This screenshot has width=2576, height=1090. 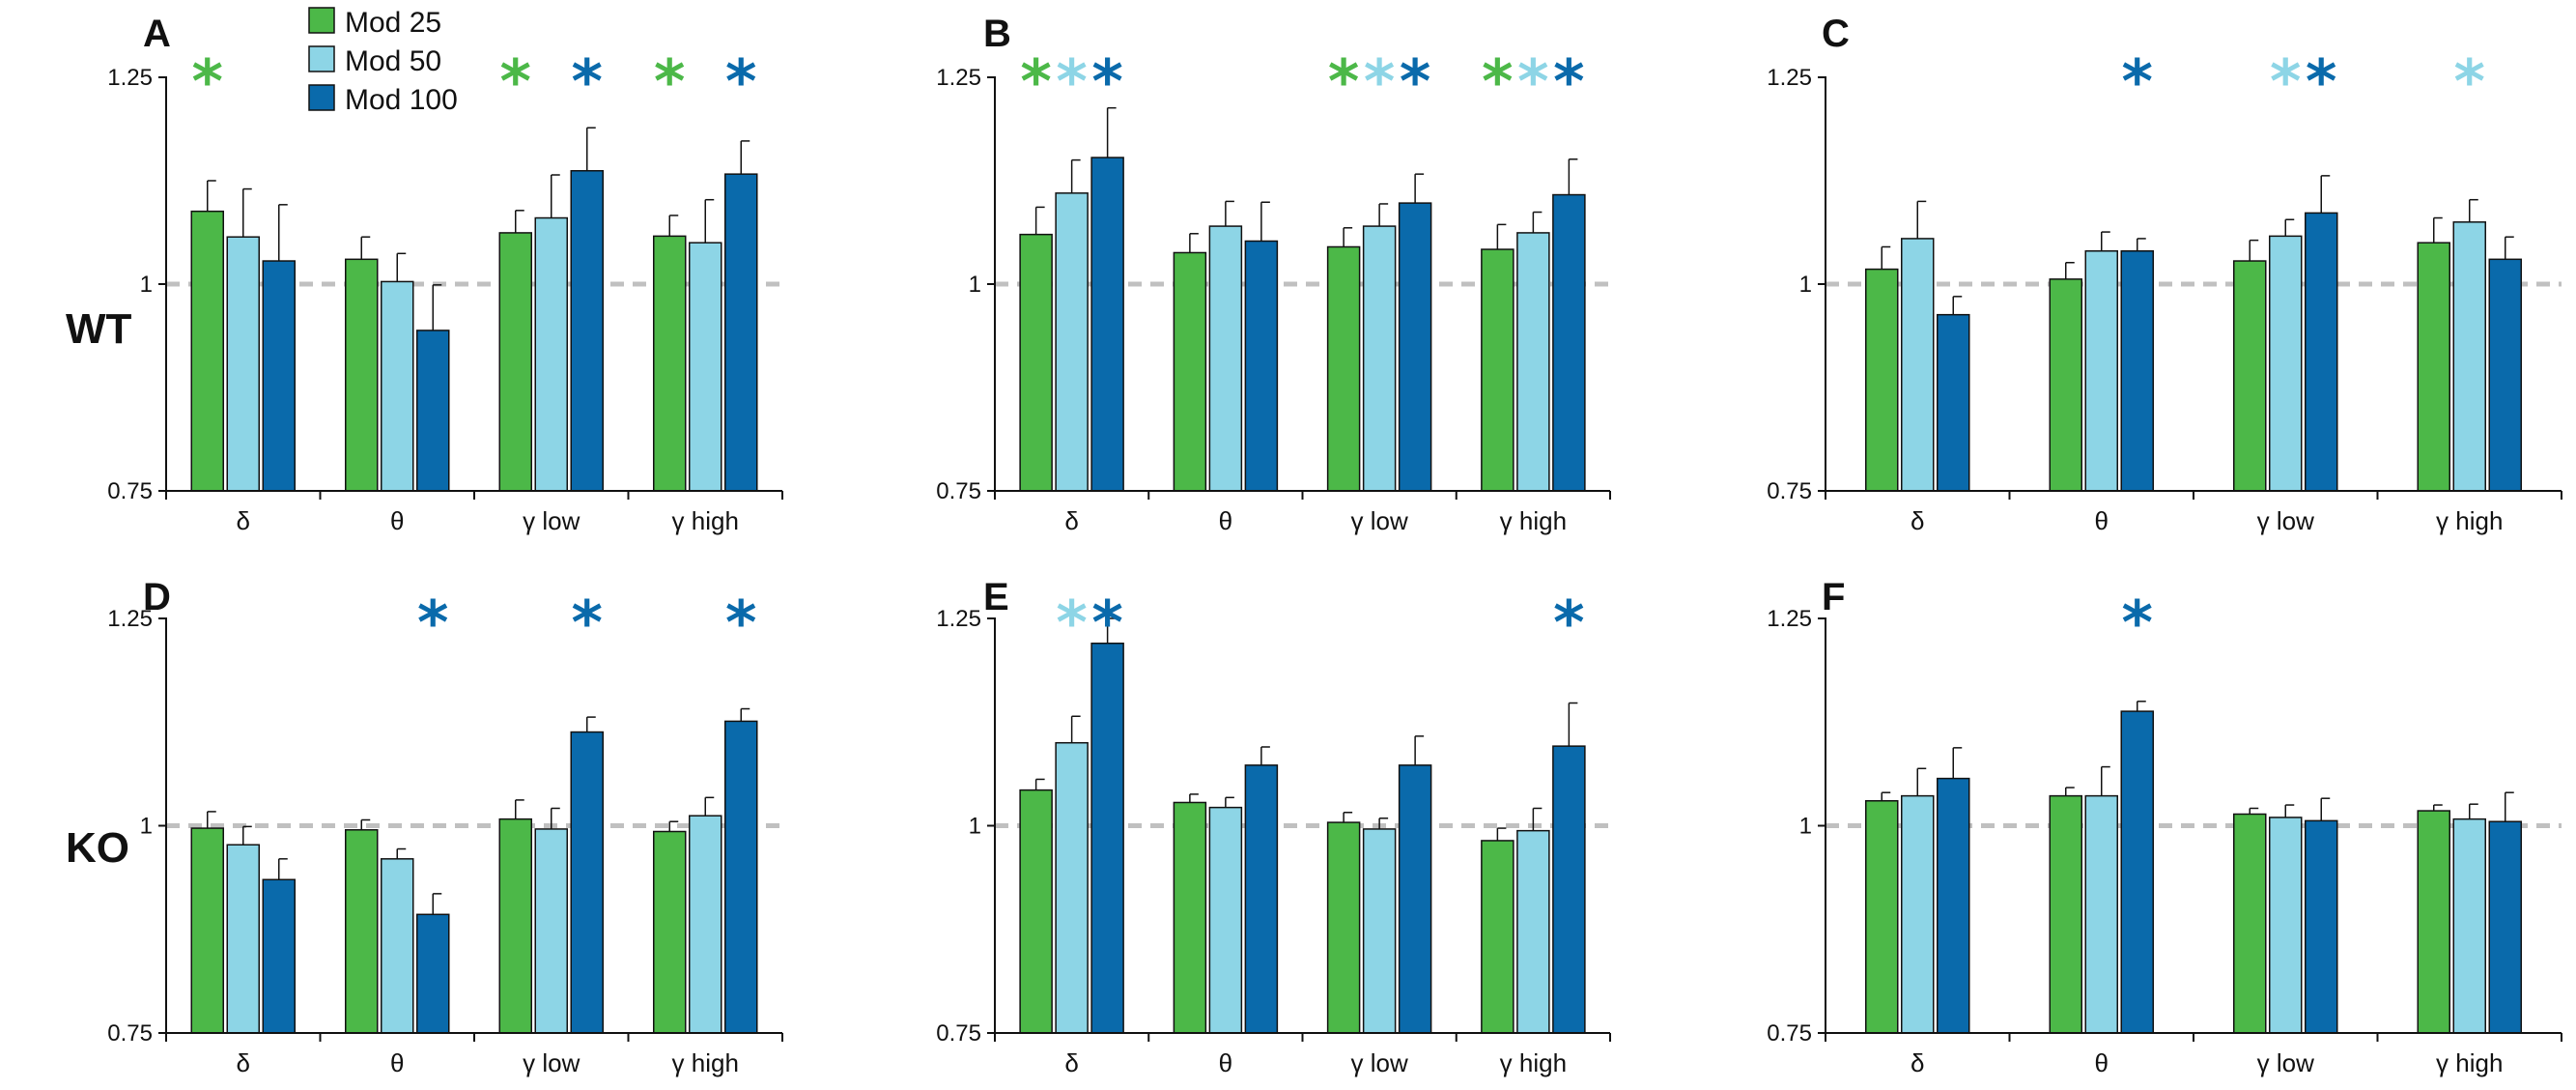 I want to click on bar-d-gamma-high-s3, so click(x=741, y=877).